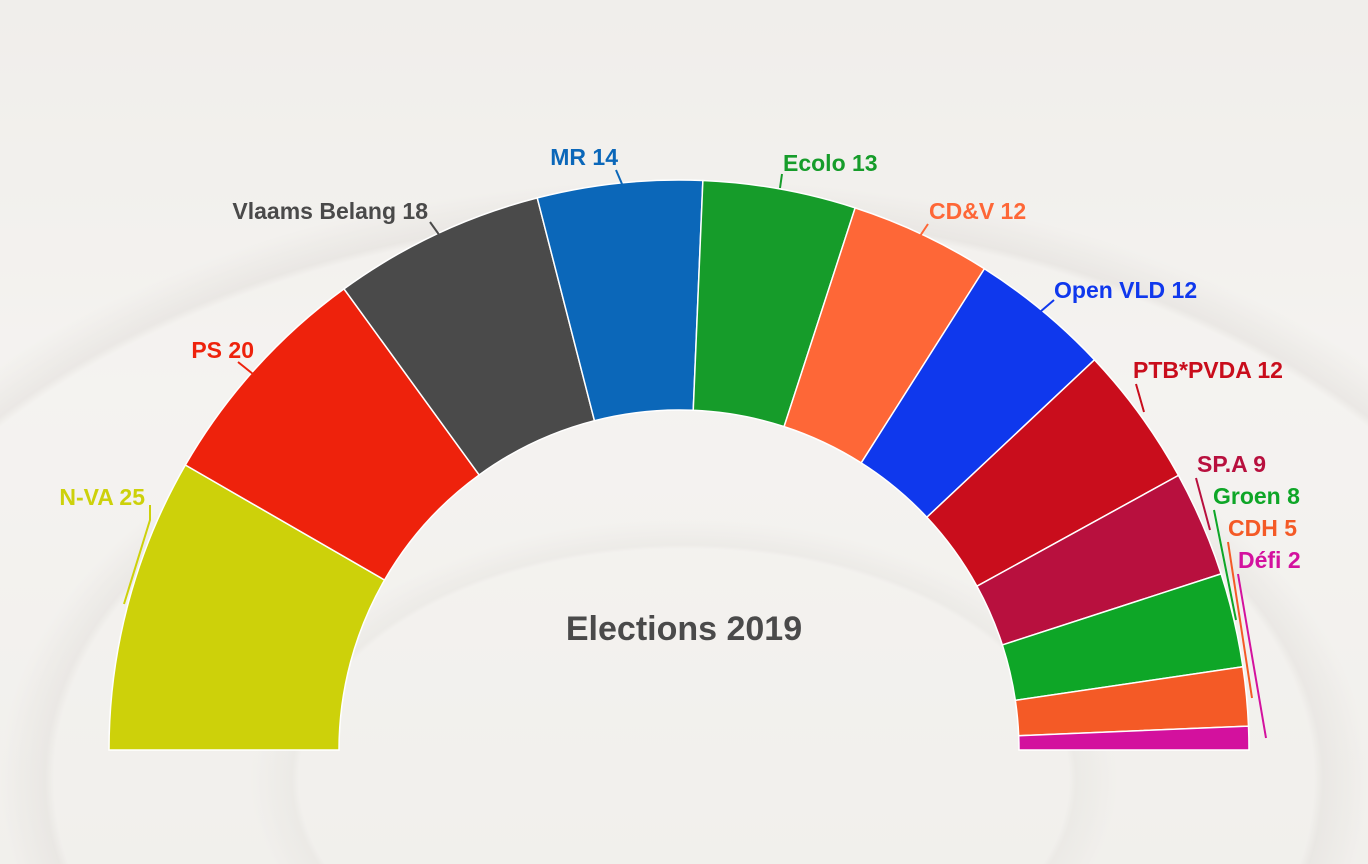  I want to click on leader-line-mr, so click(619, 177).